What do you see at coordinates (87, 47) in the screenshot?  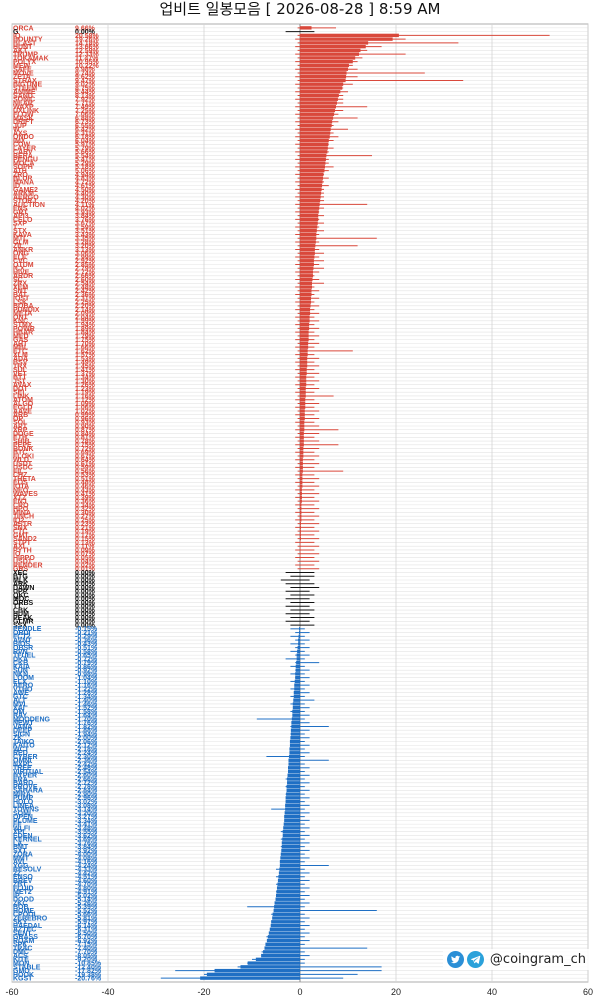 I see `change-label: 13.66%` at bounding box center [87, 47].